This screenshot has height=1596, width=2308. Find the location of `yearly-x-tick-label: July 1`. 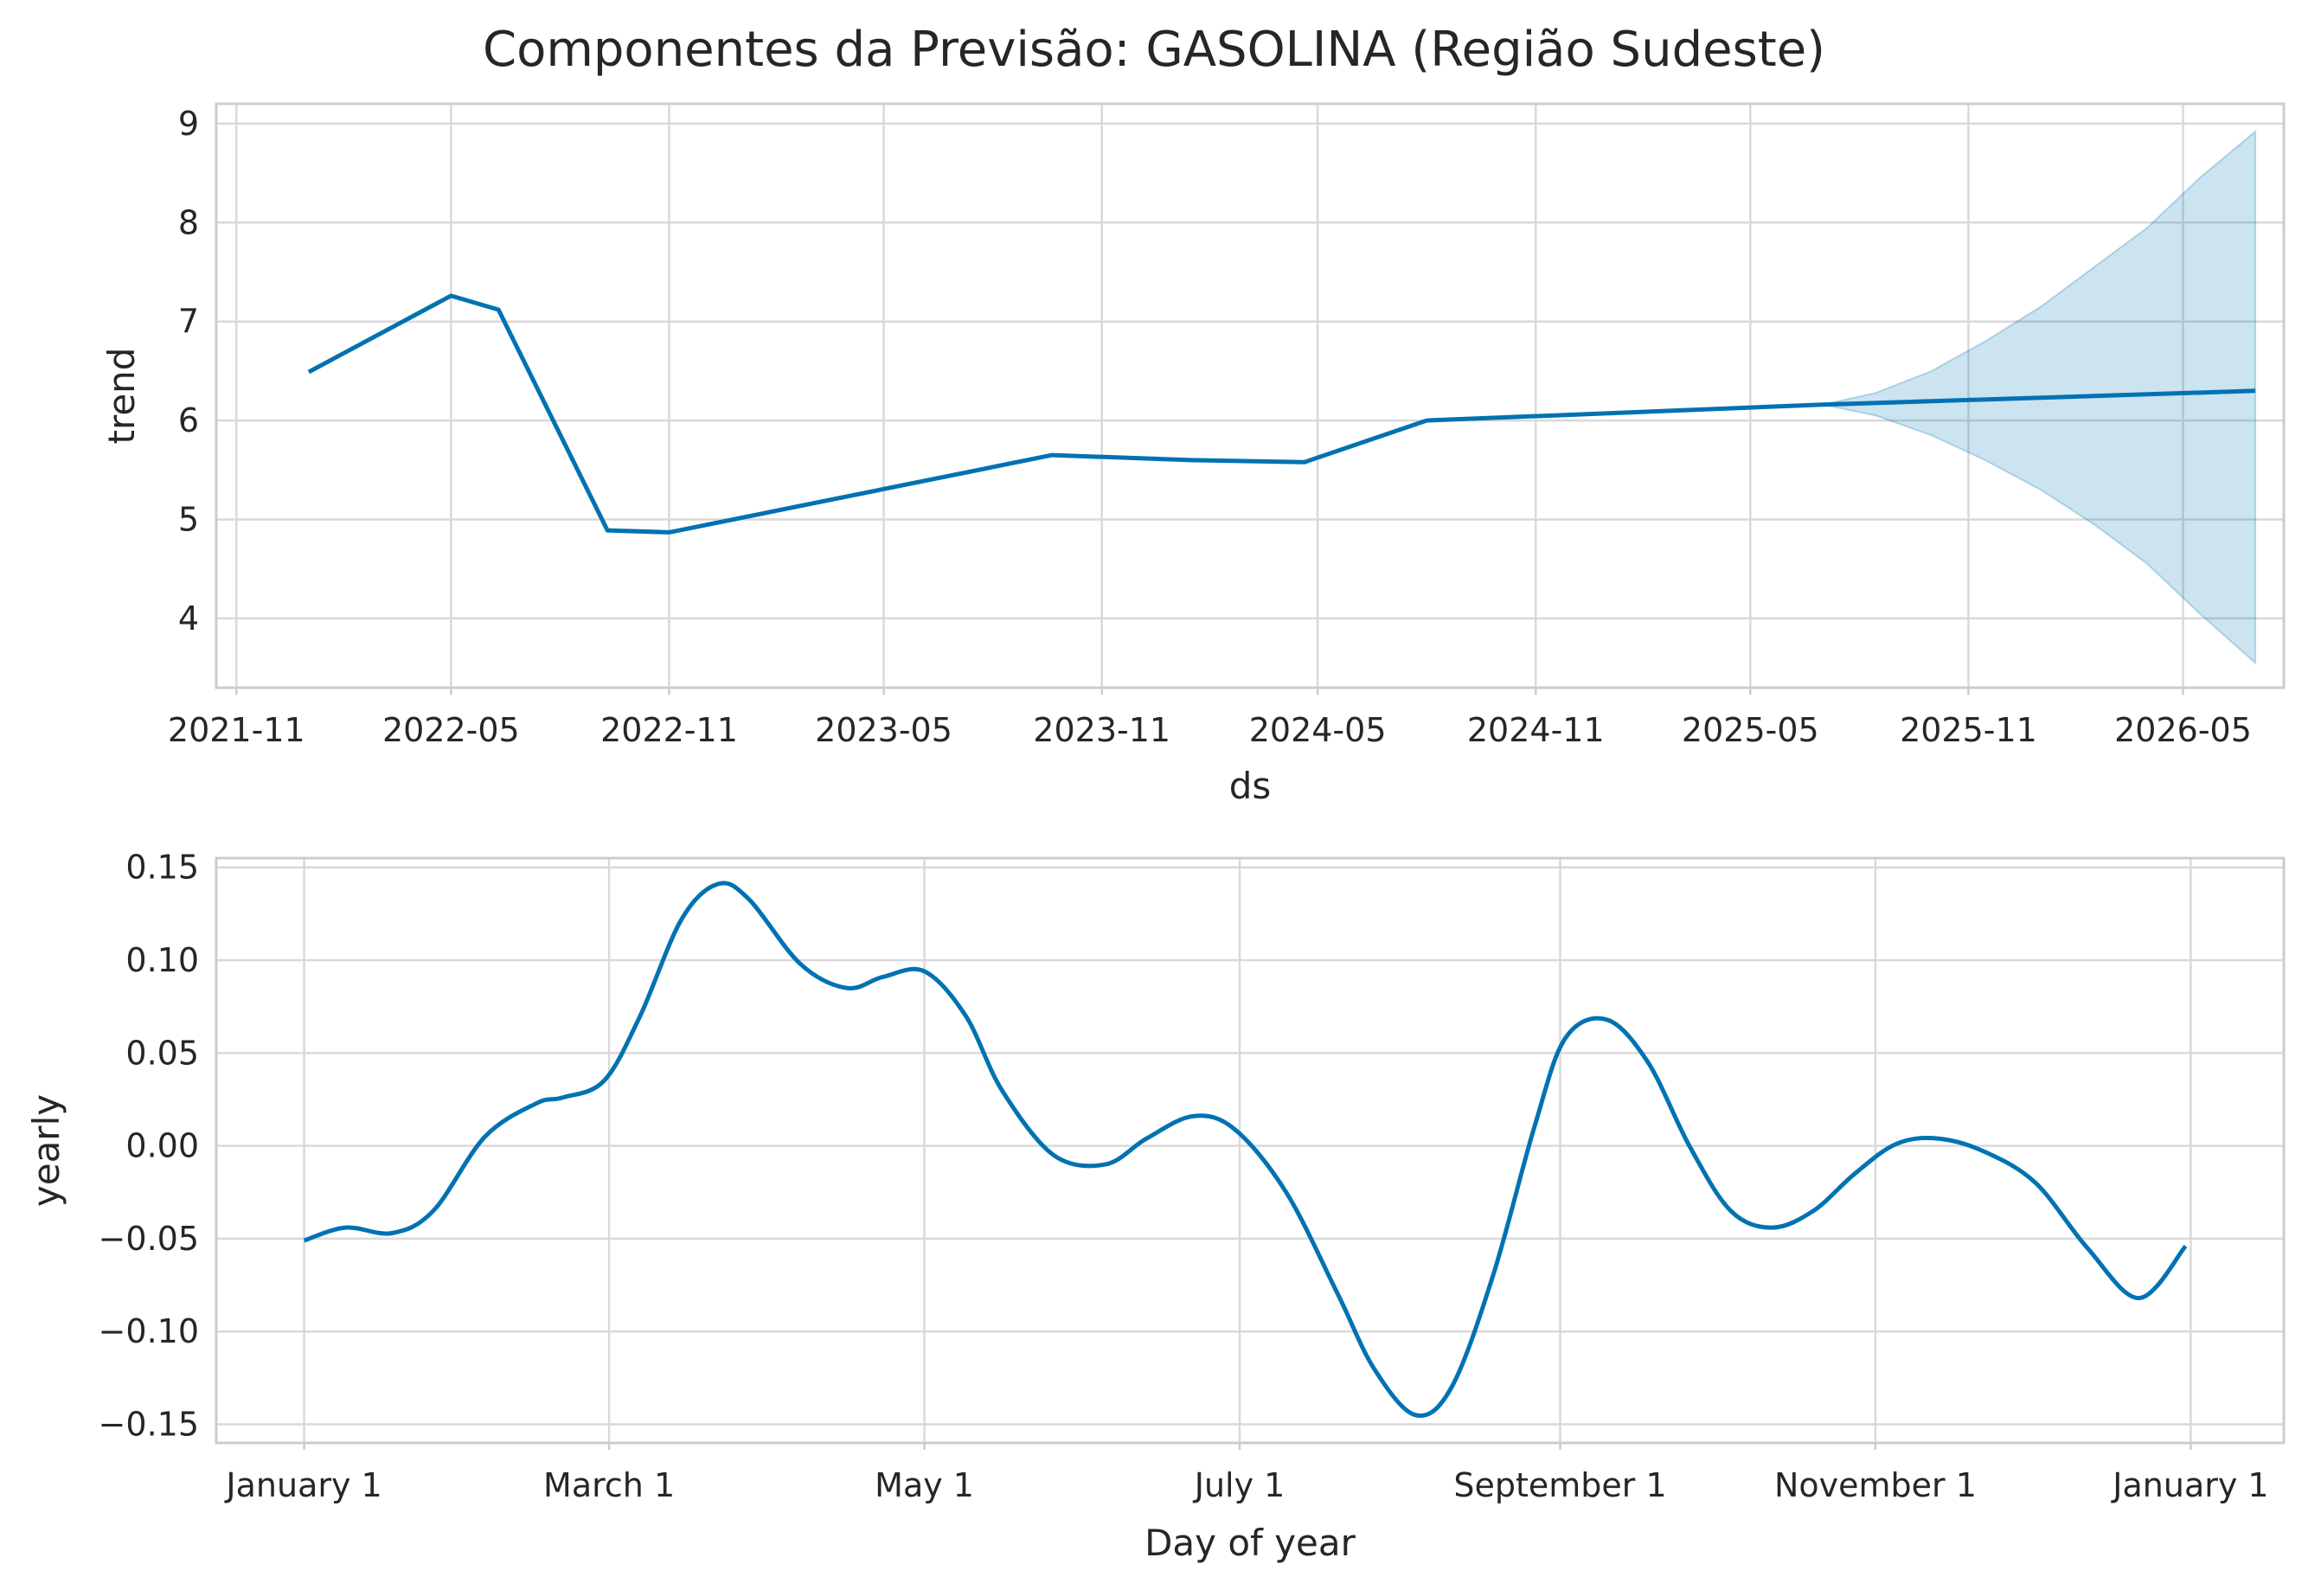

yearly-x-tick-label: July 1 is located at coordinates (1239, 1485).